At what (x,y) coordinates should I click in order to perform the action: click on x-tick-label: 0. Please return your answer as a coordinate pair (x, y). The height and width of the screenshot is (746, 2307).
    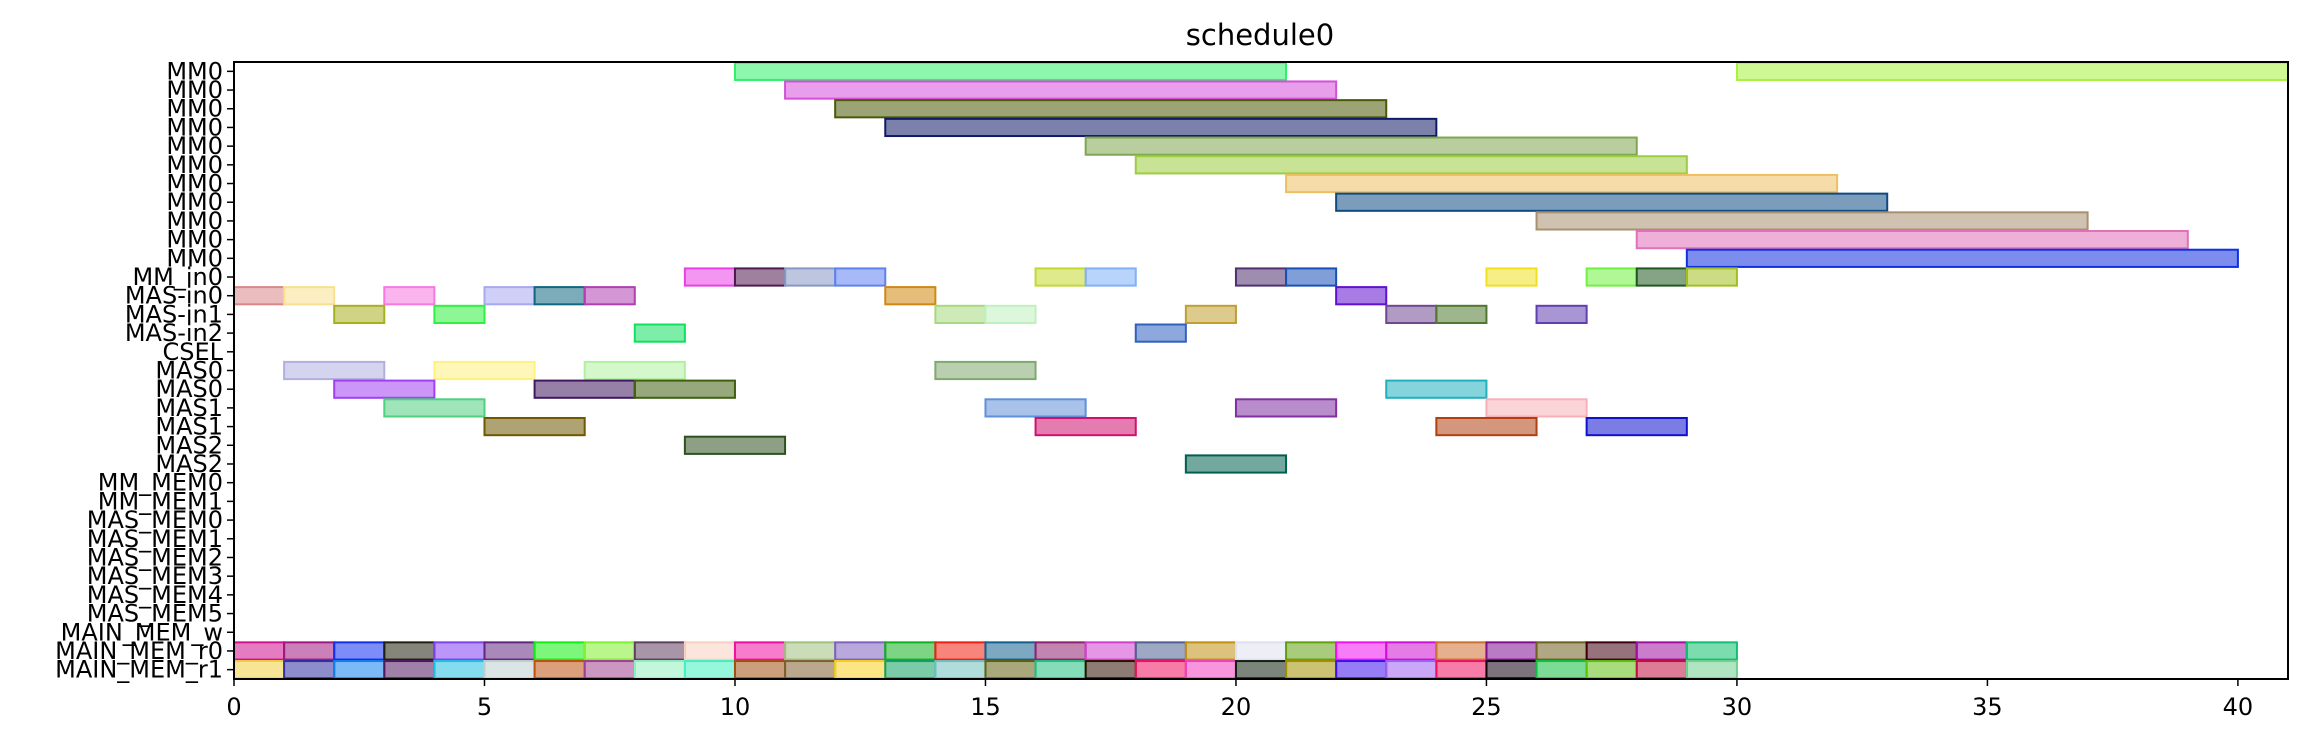
    Looking at the image, I should click on (233, 707).